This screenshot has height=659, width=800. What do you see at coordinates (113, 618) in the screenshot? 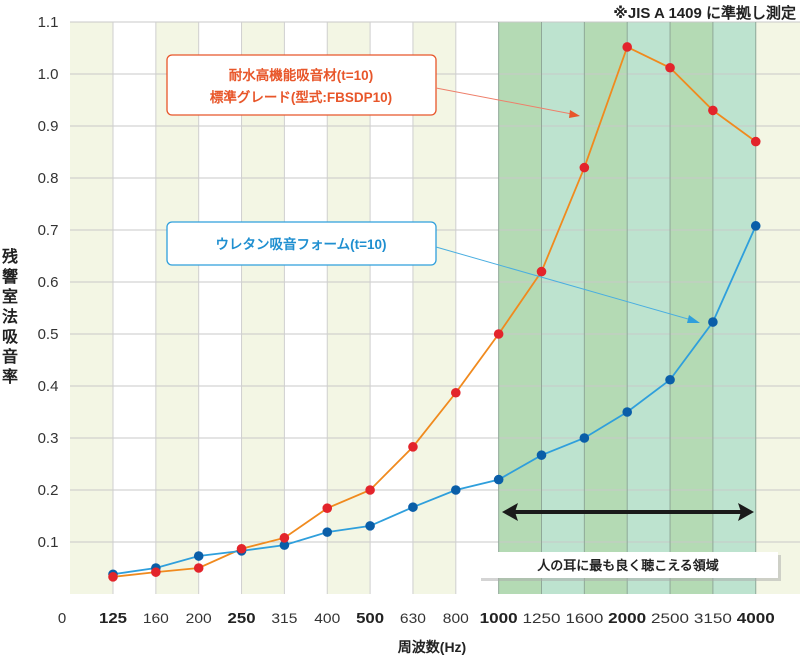
I see `x-tick-label: 125` at bounding box center [113, 618].